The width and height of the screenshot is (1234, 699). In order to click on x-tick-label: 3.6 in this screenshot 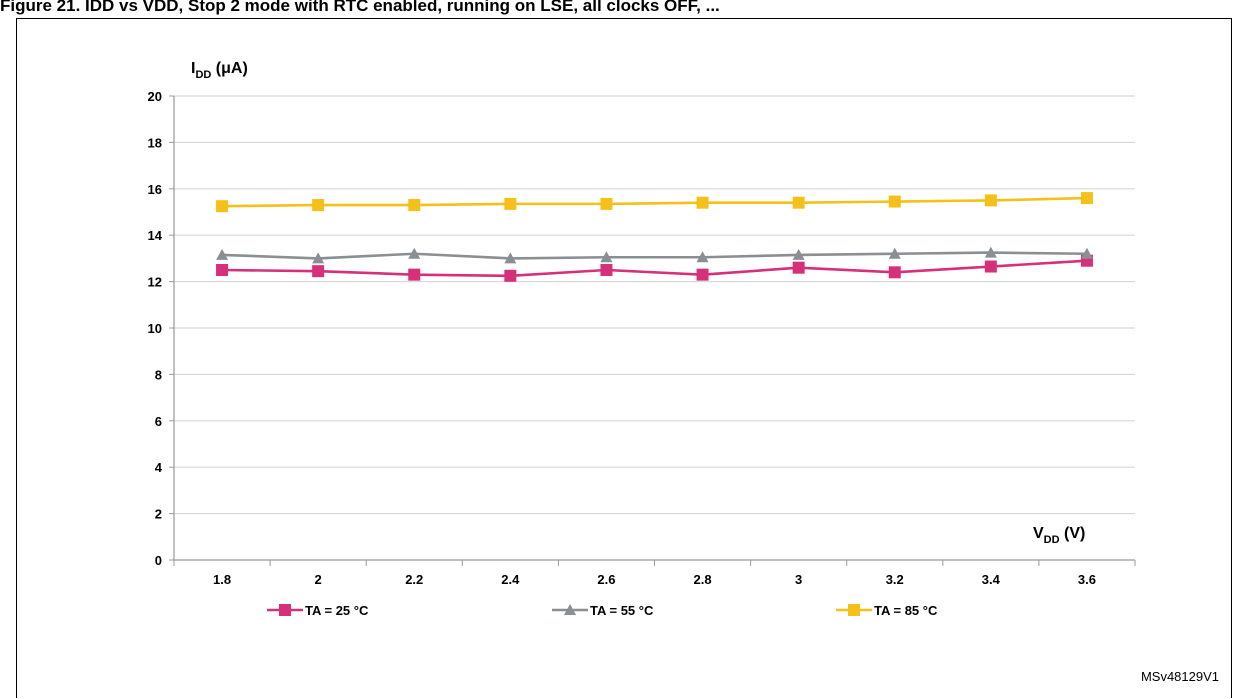, I will do `click(1087, 579)`.